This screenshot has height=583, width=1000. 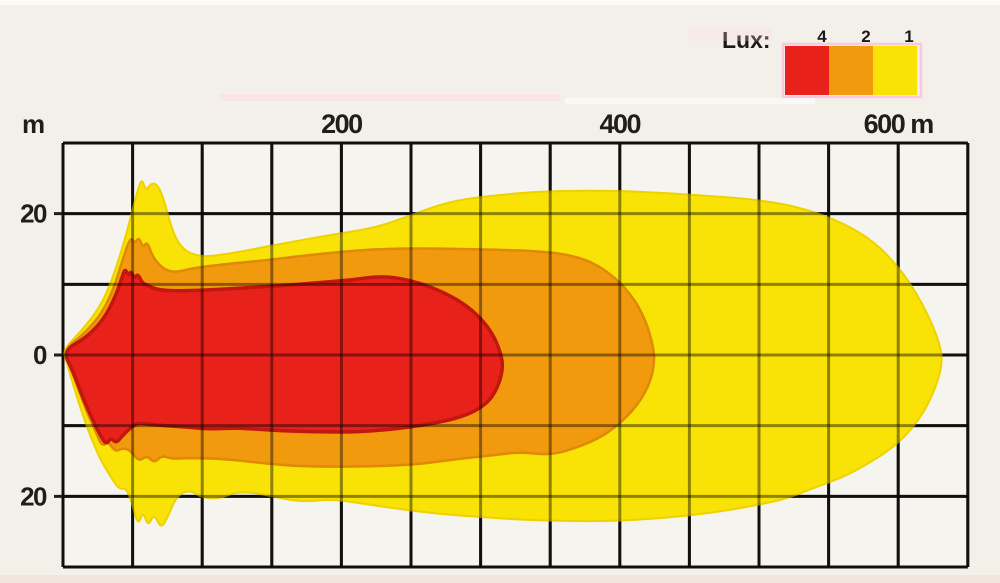 I want to click on legend: Lux: 4 2 1, so click(x=822, y=63).